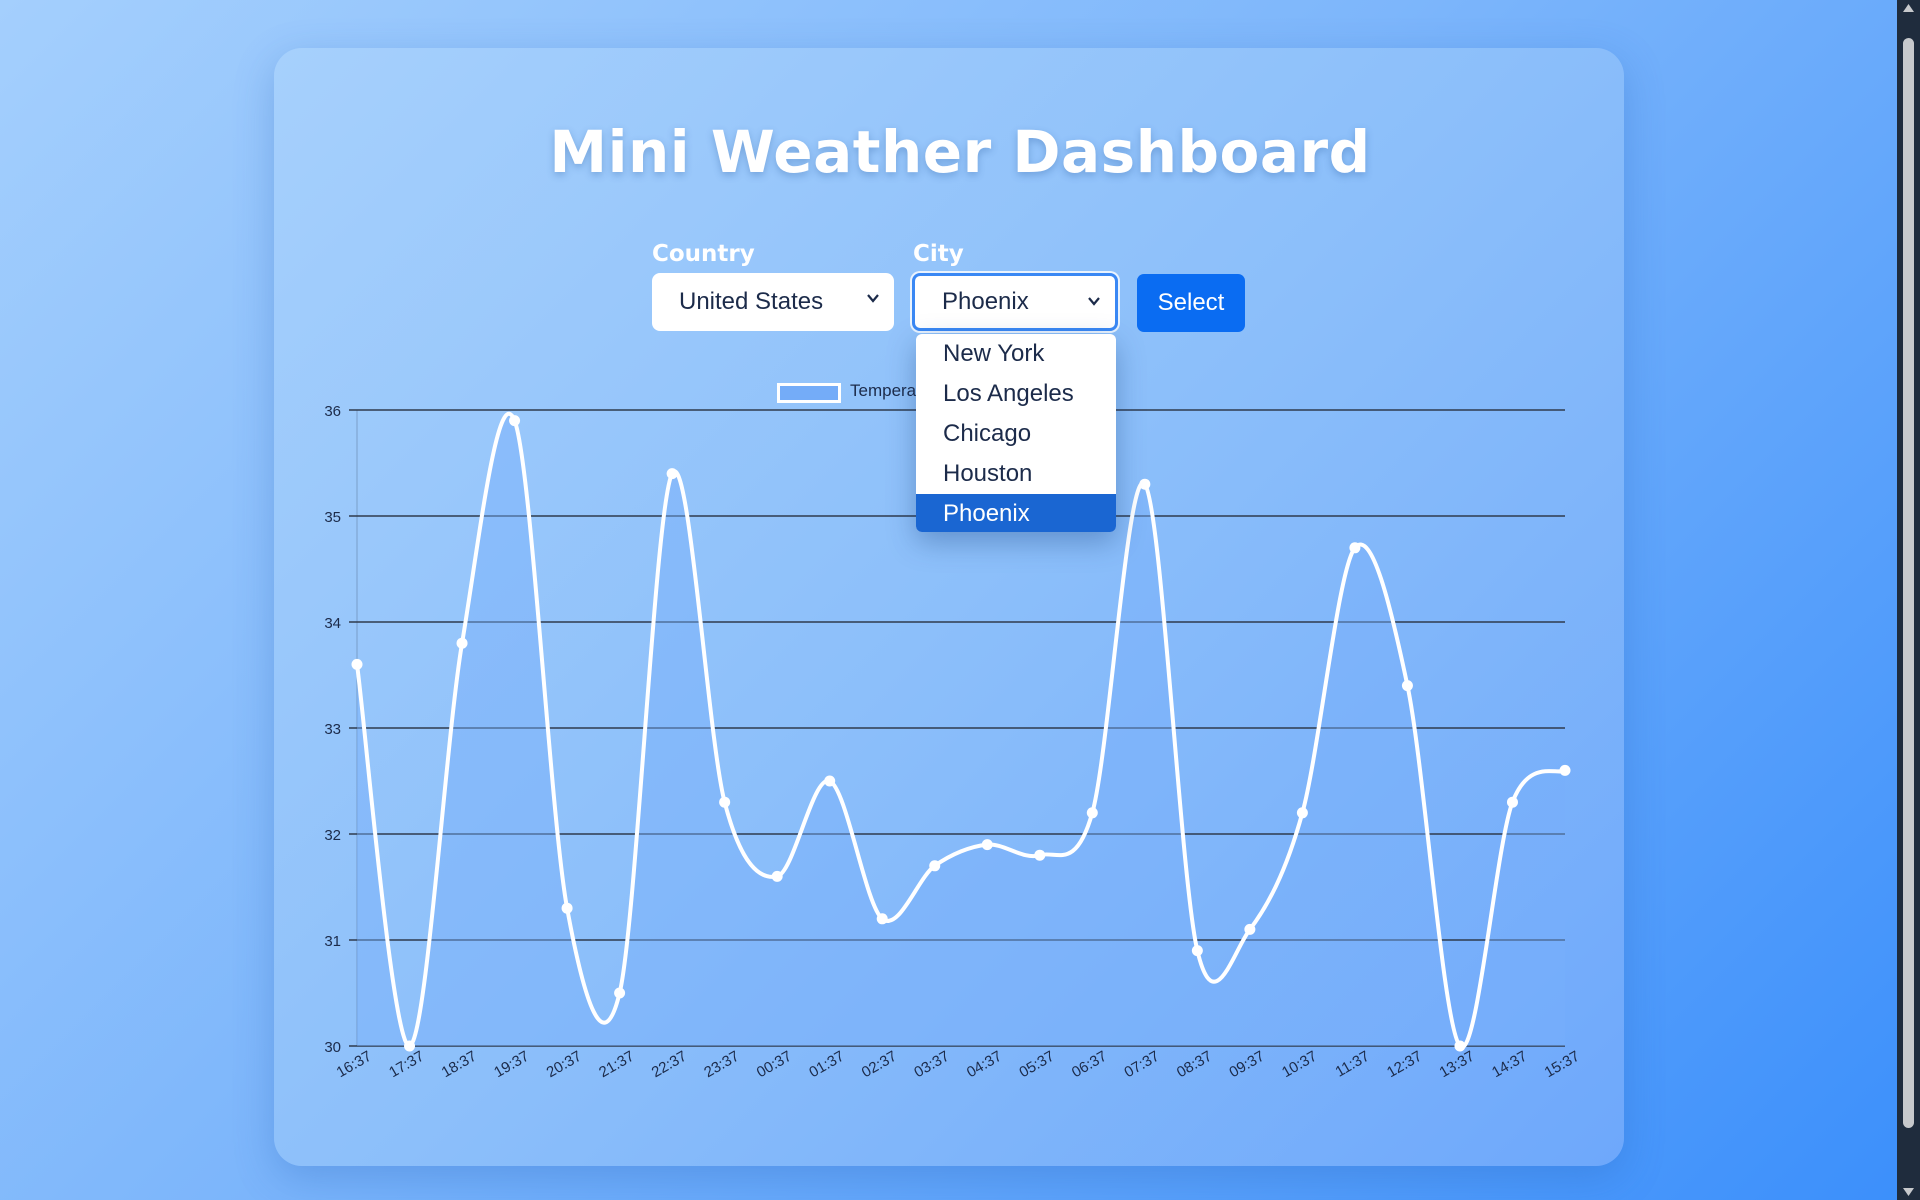 The height and width of the screenshot is (1200, 1920). I want to click on x-tick-label: 21:37, so click(616, 1064).